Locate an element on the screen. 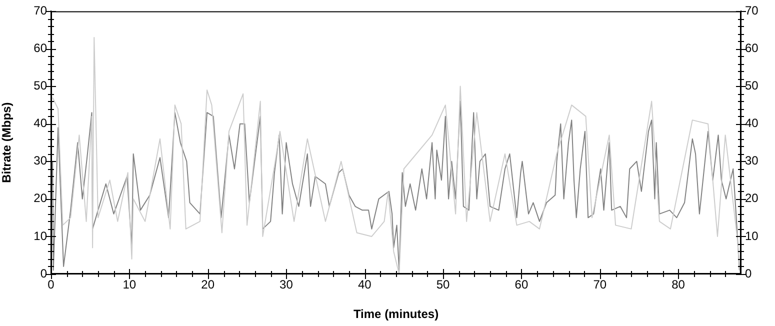 This screenshot has width=775, height=326. y-axis-title: Bitrate (Mbps) is located at coordinates (7, 142).